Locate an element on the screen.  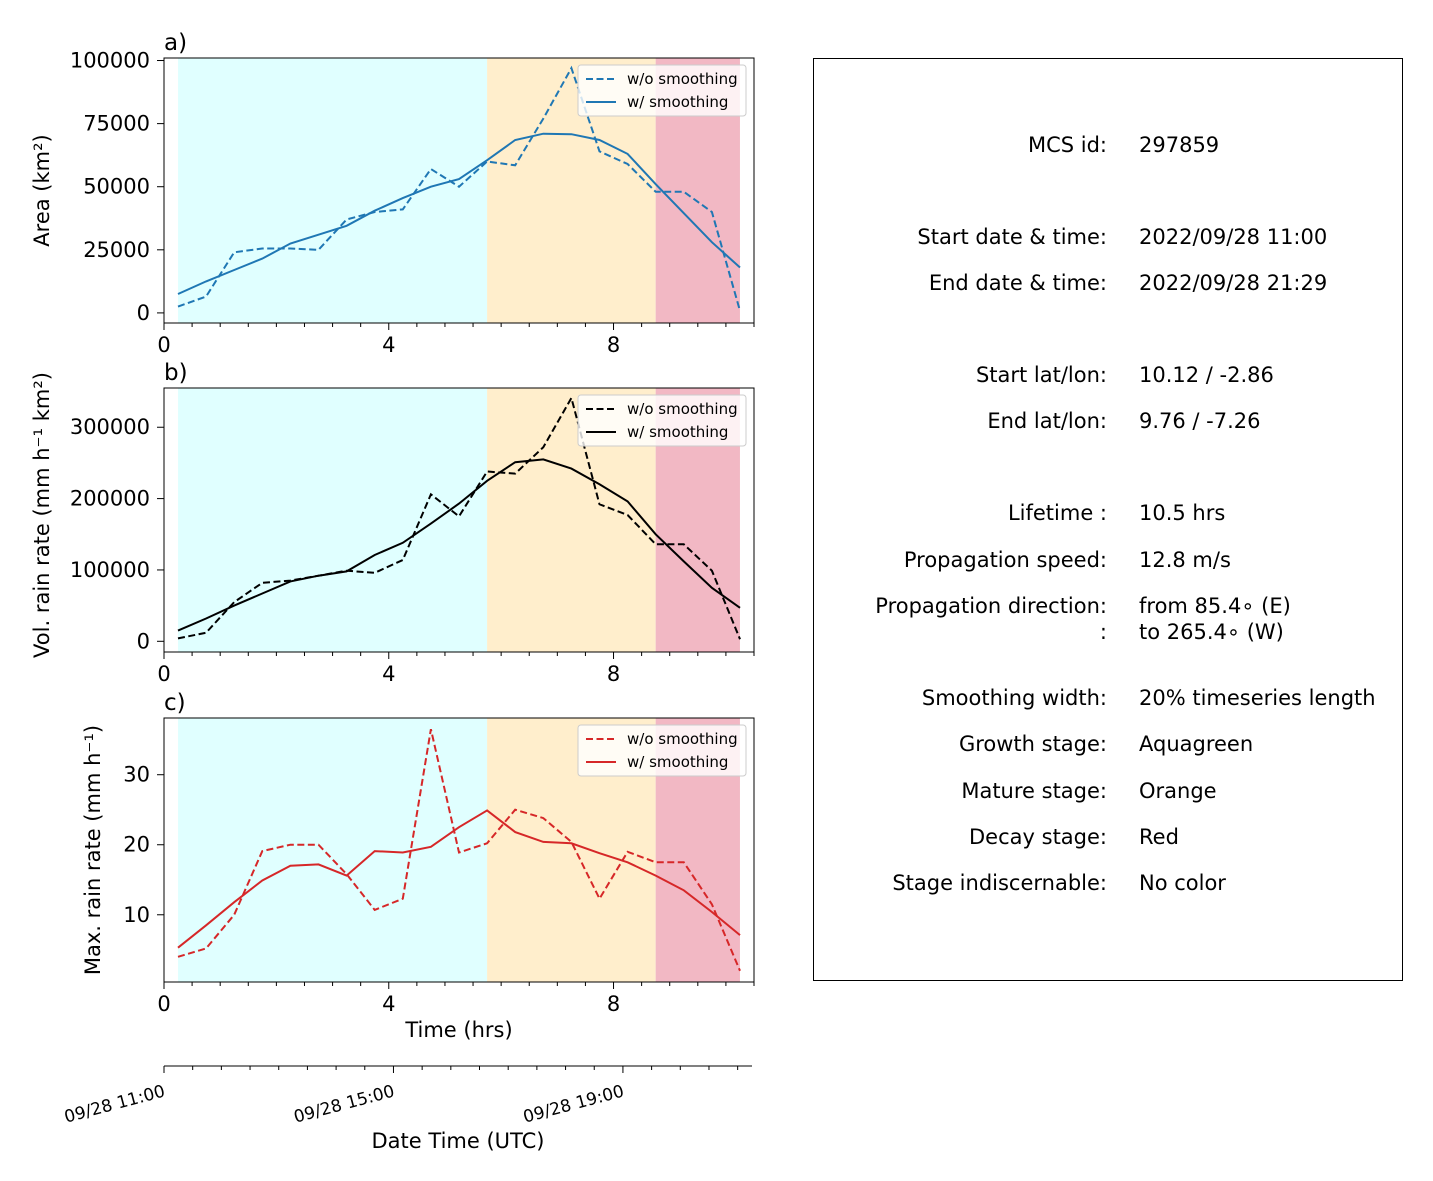
info-value: 10.5 hrs is located at coordinates (1182, 513).